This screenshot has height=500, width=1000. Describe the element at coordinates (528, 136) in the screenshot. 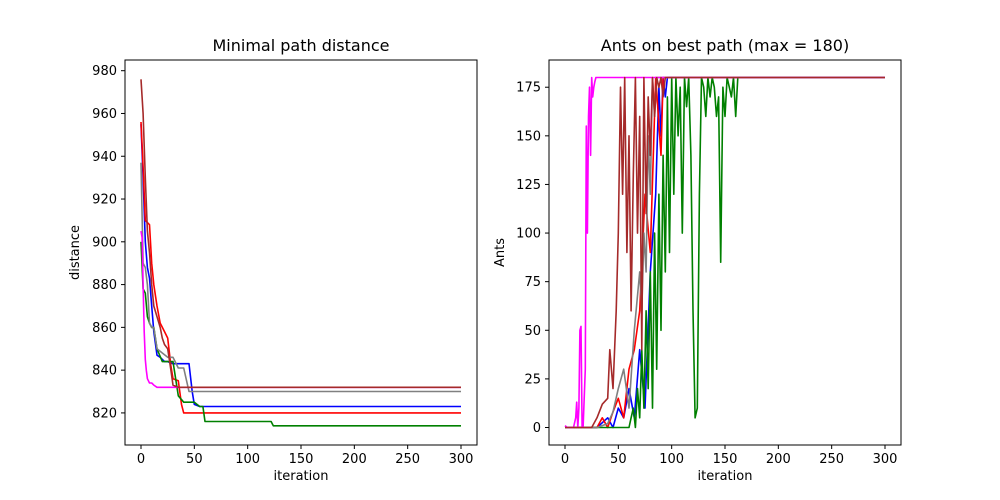

I see `y-tick-label: 150` at that location.